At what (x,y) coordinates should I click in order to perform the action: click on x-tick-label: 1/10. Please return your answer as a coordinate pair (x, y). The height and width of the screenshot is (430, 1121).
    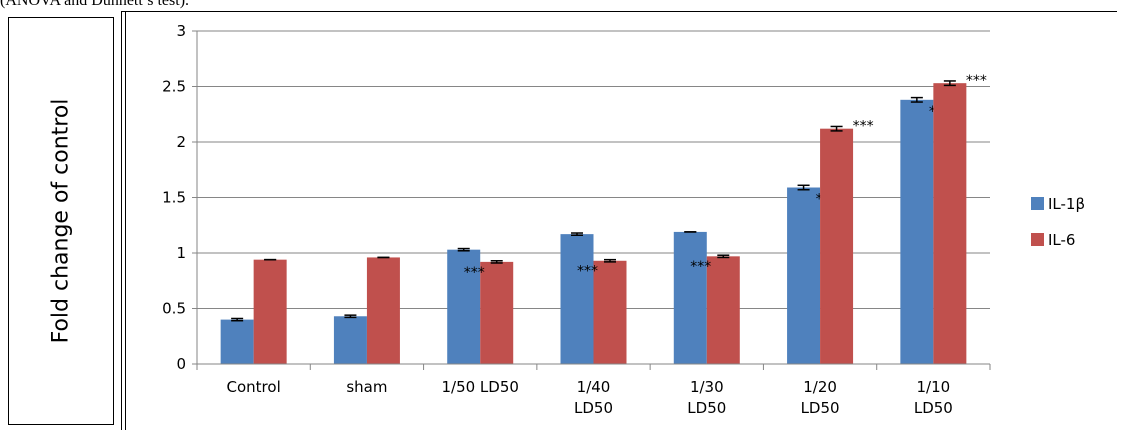
    Looking at the image, I should click on (934, 387).